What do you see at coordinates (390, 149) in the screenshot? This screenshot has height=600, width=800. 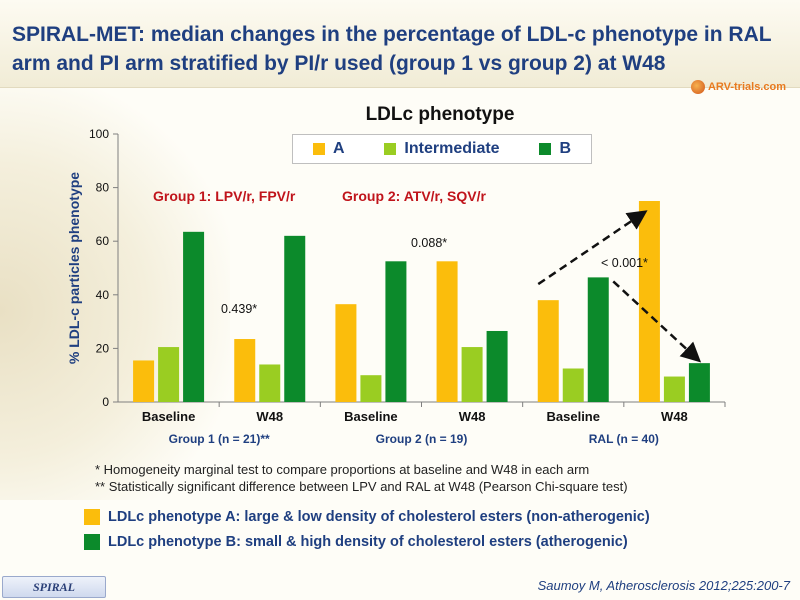 I see `legend-swatch-intermediate` at bounding box center [390, 149].